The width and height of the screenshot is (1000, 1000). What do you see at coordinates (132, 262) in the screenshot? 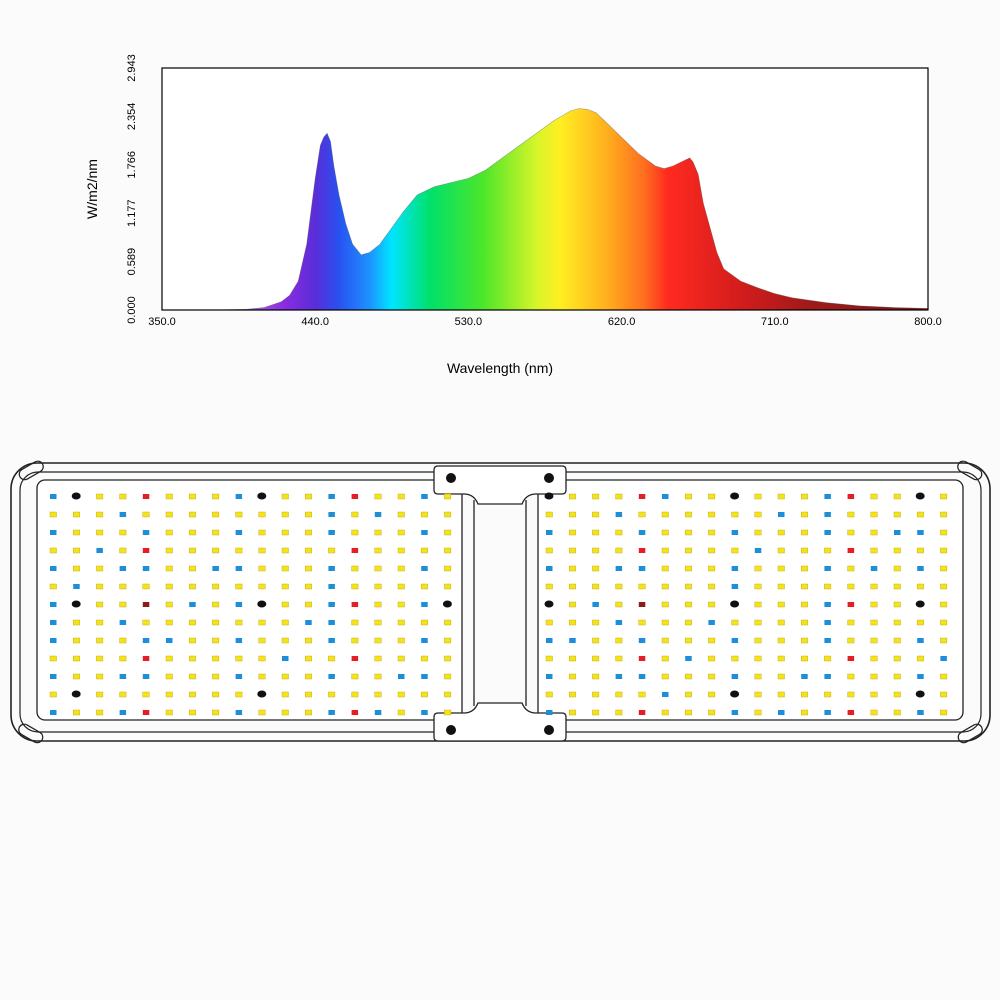
I see `y-tick-label: 0.589` at bounding box center [132, 262].